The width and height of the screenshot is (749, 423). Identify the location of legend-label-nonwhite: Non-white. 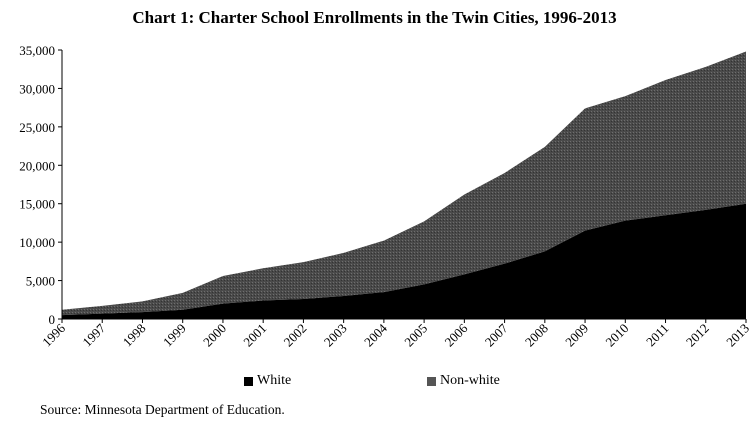
(470, 380).